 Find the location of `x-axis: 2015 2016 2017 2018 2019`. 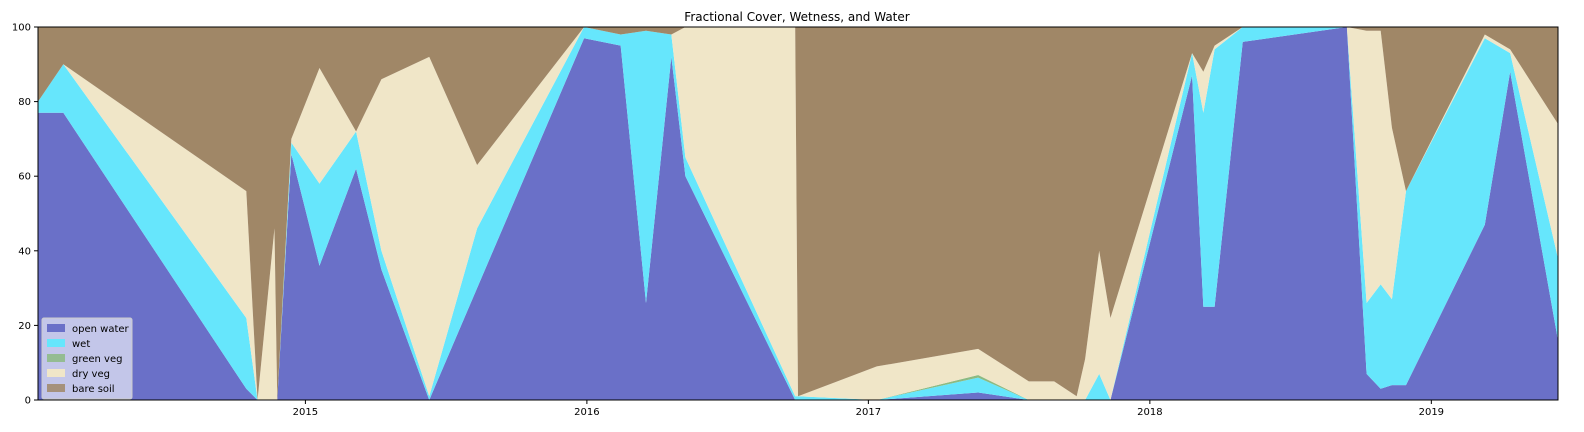

x-axis: 2015 2016 2017 2018 2019 is located at coordinates (868, 409).